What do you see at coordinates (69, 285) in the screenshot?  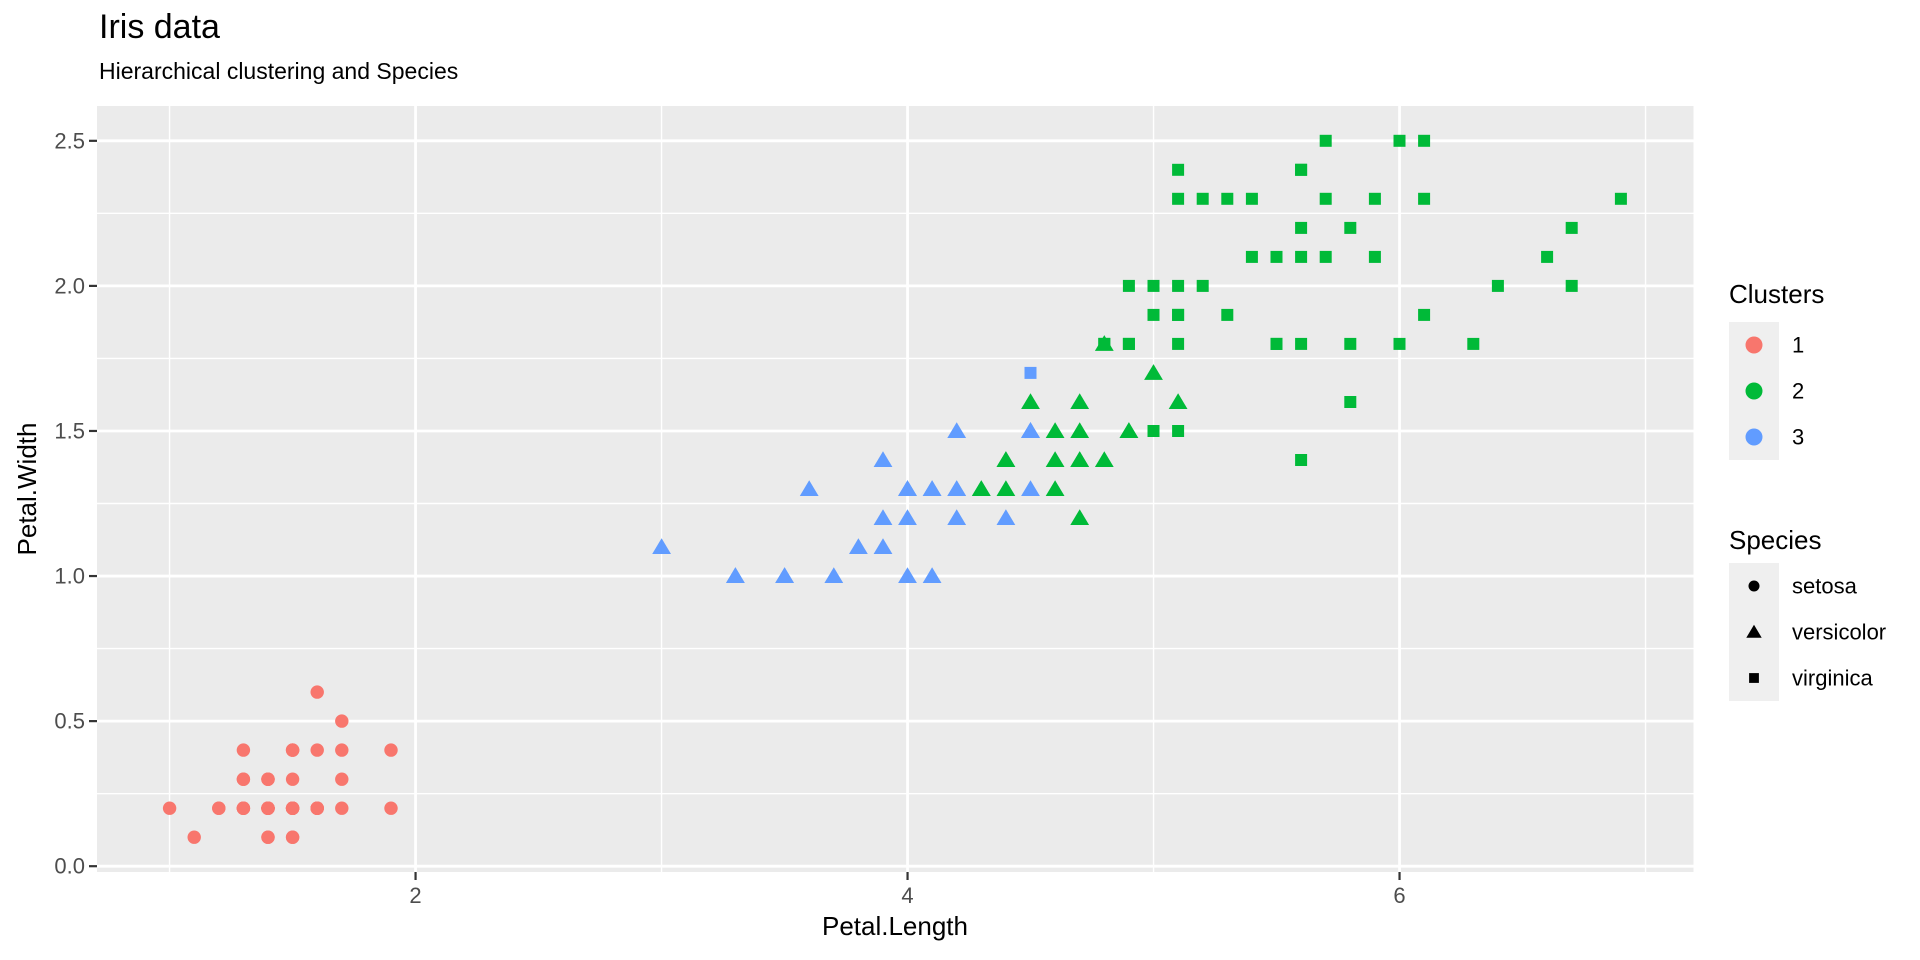 I see `y-tick-label: 2.0` at bounding box center [69, 285].